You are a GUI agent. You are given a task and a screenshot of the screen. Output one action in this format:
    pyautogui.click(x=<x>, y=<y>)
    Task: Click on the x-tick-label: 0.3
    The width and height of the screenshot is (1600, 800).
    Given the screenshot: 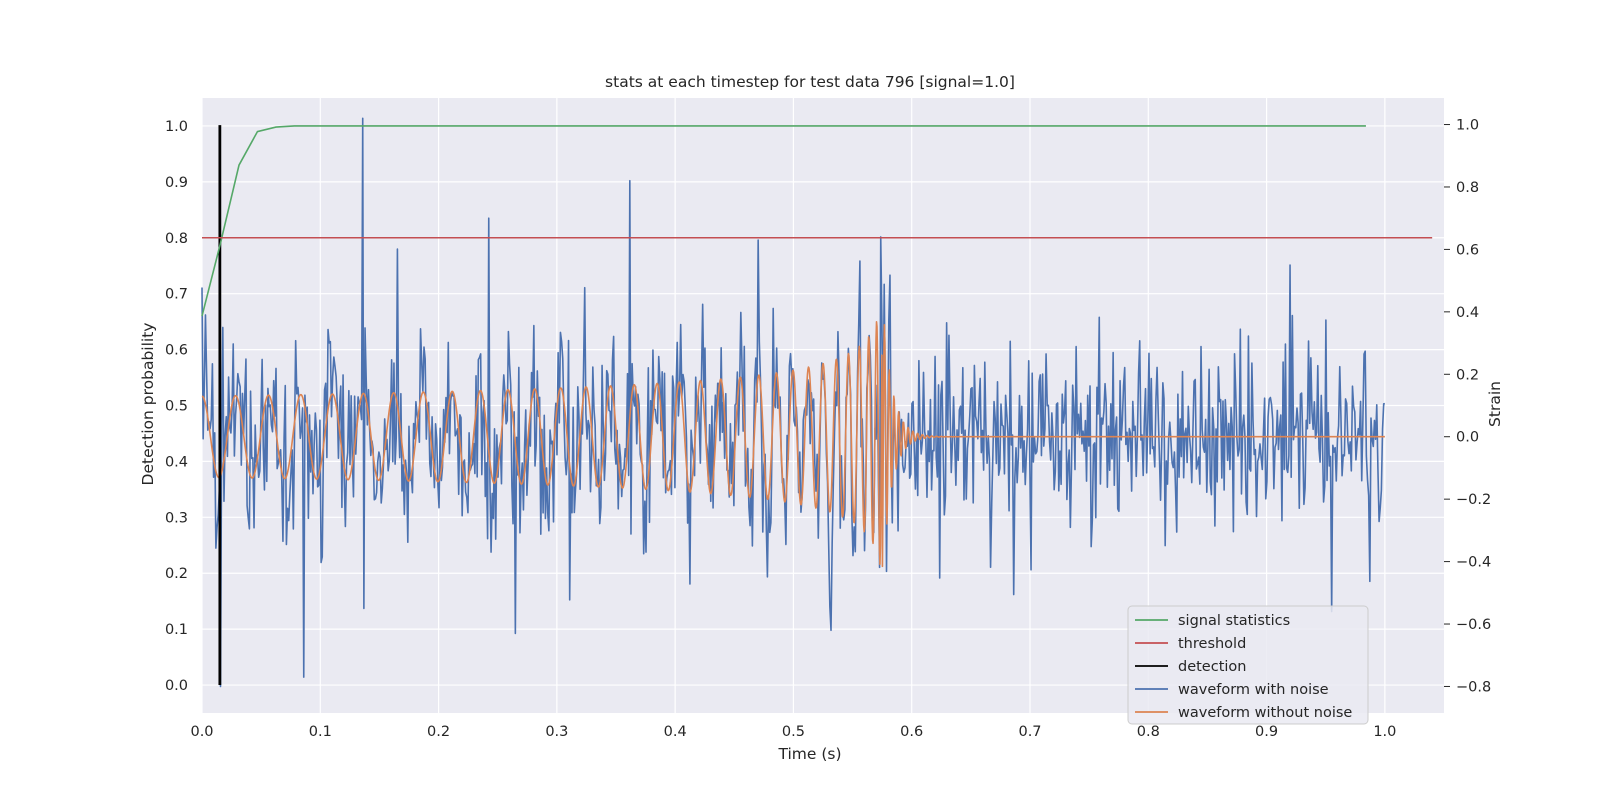 What is the action you would take?
    pyautogui.click(x=556, y=732)
    